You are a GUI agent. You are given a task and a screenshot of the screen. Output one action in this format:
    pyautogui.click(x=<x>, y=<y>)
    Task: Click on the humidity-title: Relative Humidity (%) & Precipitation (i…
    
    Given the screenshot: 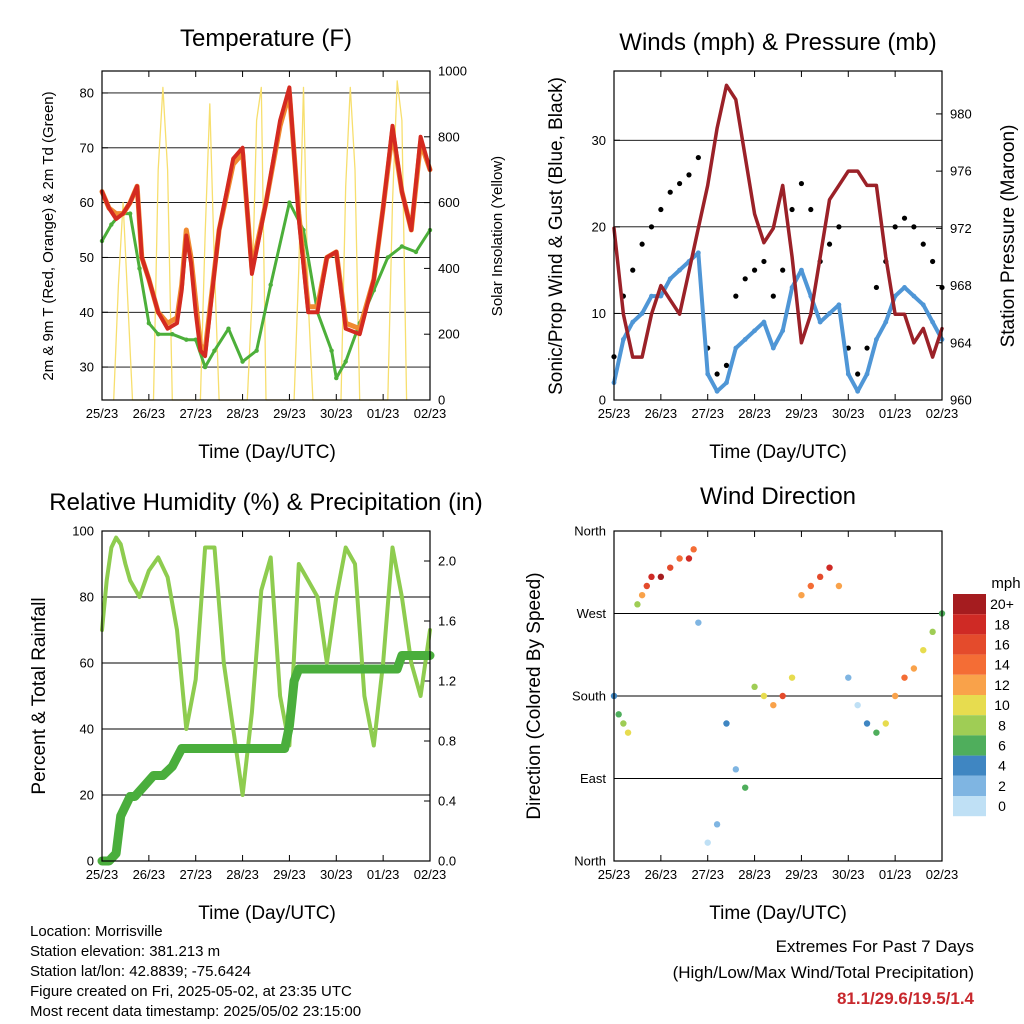 What is the action you would take?
    pyautogui.click(x=265, y=502)
    